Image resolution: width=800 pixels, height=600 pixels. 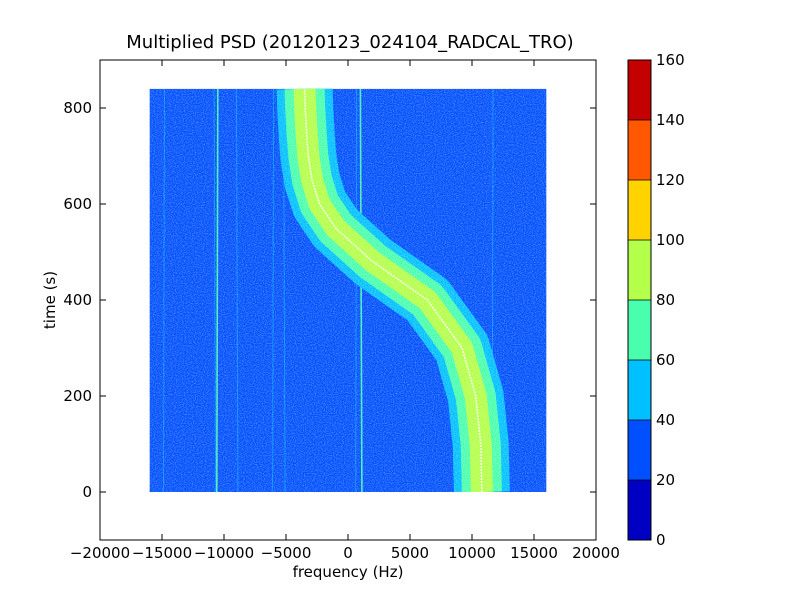 What do you see at coordinates (348, 553) in the screenshot?
I see `x-tick-label: 0` at bounding box center [348, 553].